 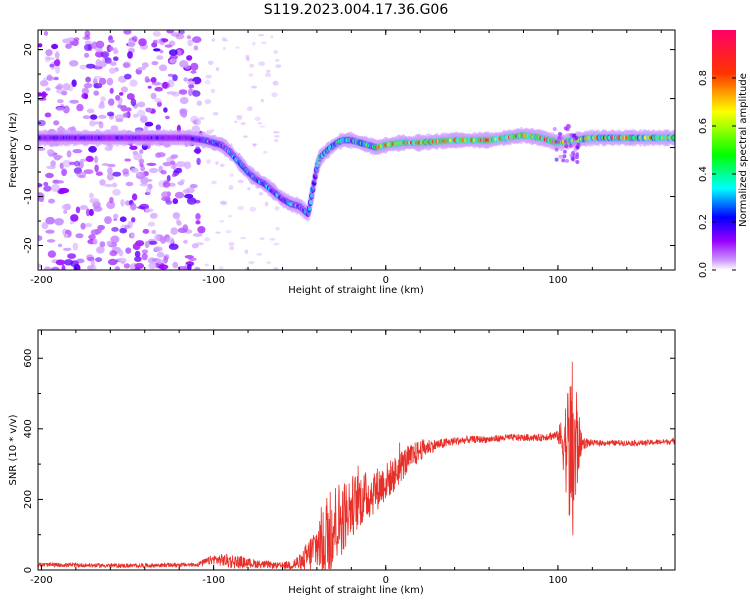 I want to click on spectrogram-xtick-label: 0, so click(x=386, y=280).